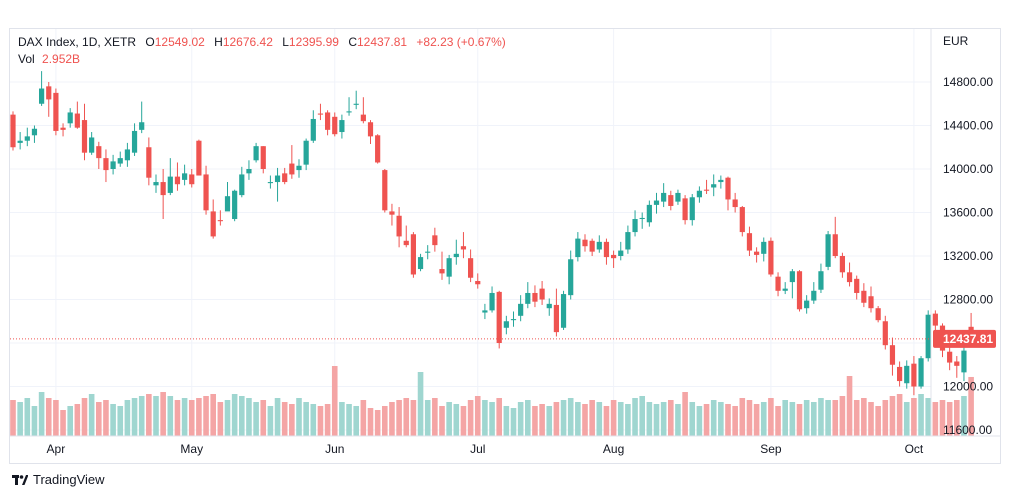 Image resolution: width=1012 pixels, height=498 pixels. What do you see at coordinates (968, 256) in the screenshot?
I see `y-tick-label: 13200.00` at bounding box center [968, 256].